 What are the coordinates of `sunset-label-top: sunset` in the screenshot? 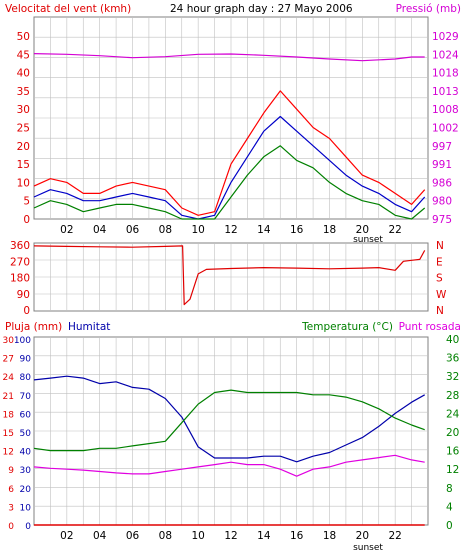 It's located at (368, 240).